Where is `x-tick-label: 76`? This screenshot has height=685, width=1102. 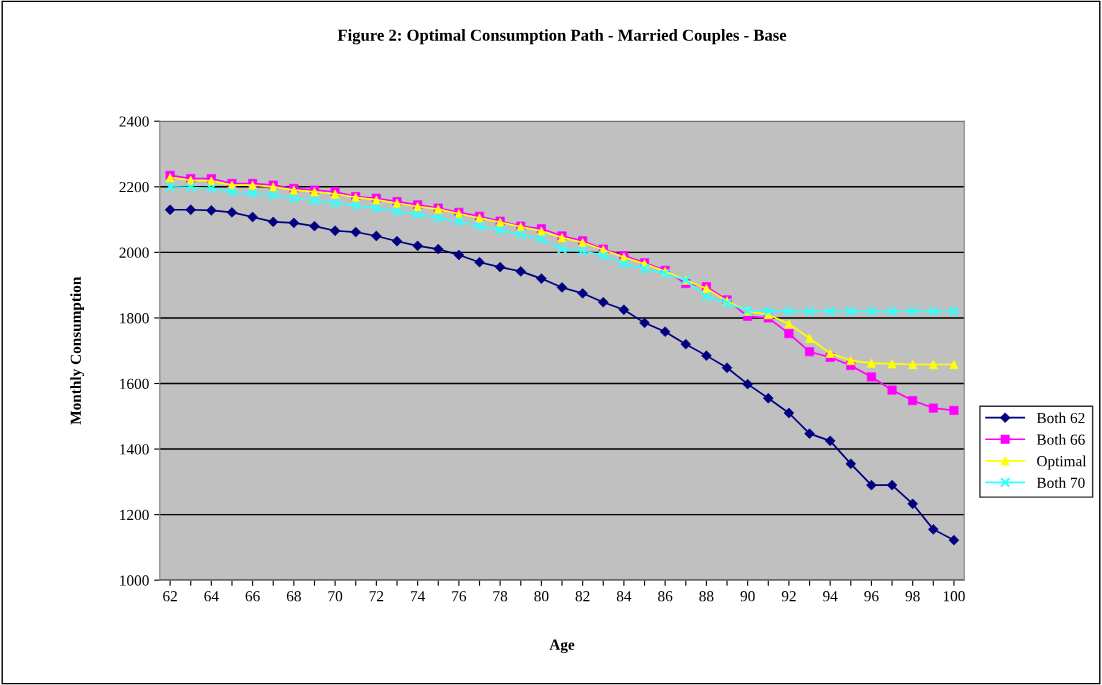 x-tick-label: 76 is located at coordinates (459, 596).